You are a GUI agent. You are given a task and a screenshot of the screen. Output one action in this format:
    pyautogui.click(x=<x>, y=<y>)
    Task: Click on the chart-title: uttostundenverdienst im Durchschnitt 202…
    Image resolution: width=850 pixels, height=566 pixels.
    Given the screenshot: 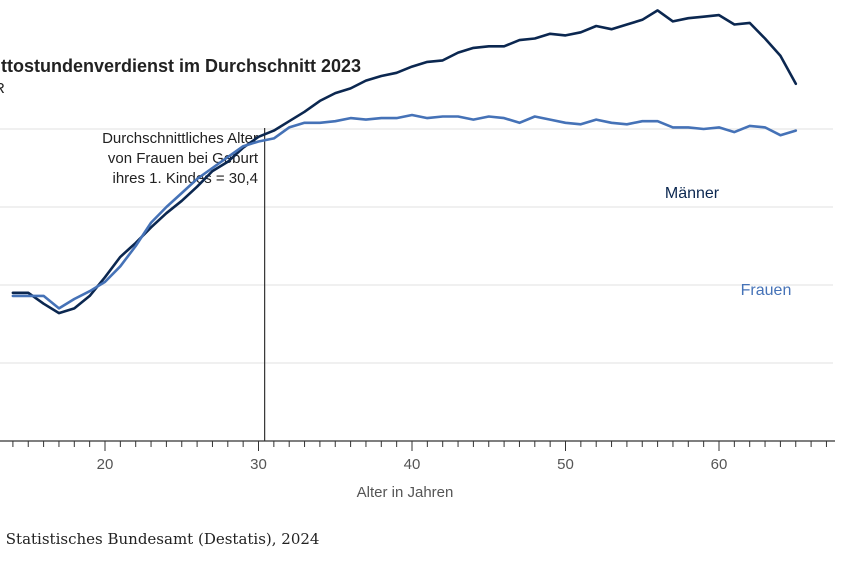 What is the action you would take?
    pyautogui.click(x=181, y=66)
    